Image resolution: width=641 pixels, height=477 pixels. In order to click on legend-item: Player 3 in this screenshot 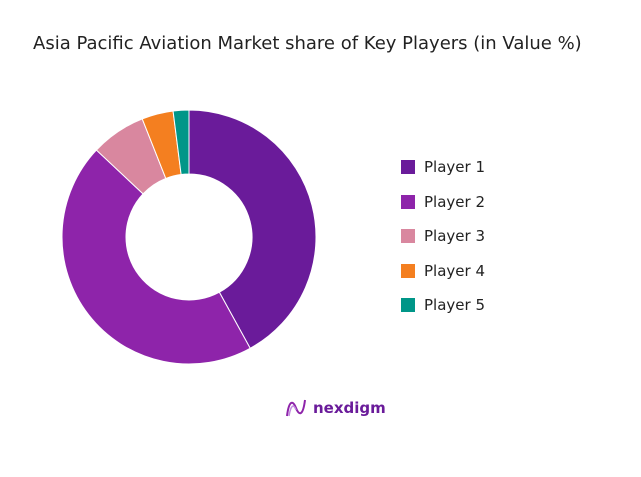, I will do `click(443, 236)`.